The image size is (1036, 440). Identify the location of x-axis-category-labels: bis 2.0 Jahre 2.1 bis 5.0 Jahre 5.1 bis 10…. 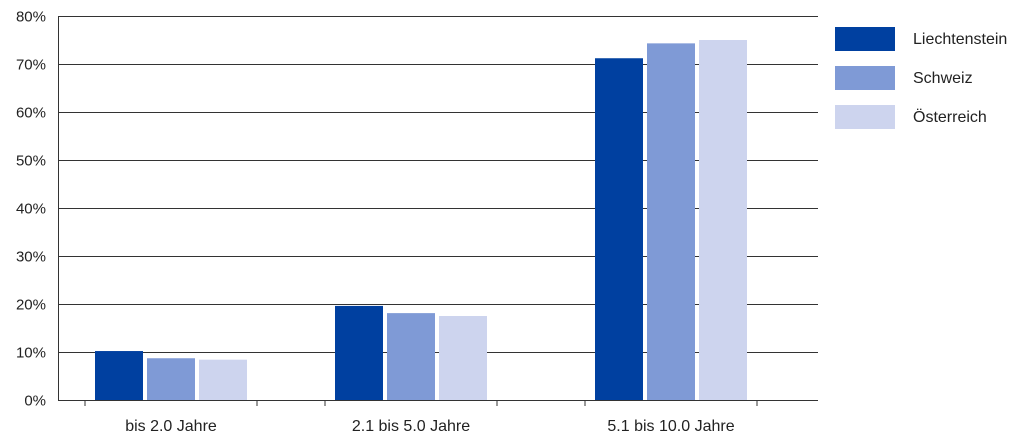
(430, 426).